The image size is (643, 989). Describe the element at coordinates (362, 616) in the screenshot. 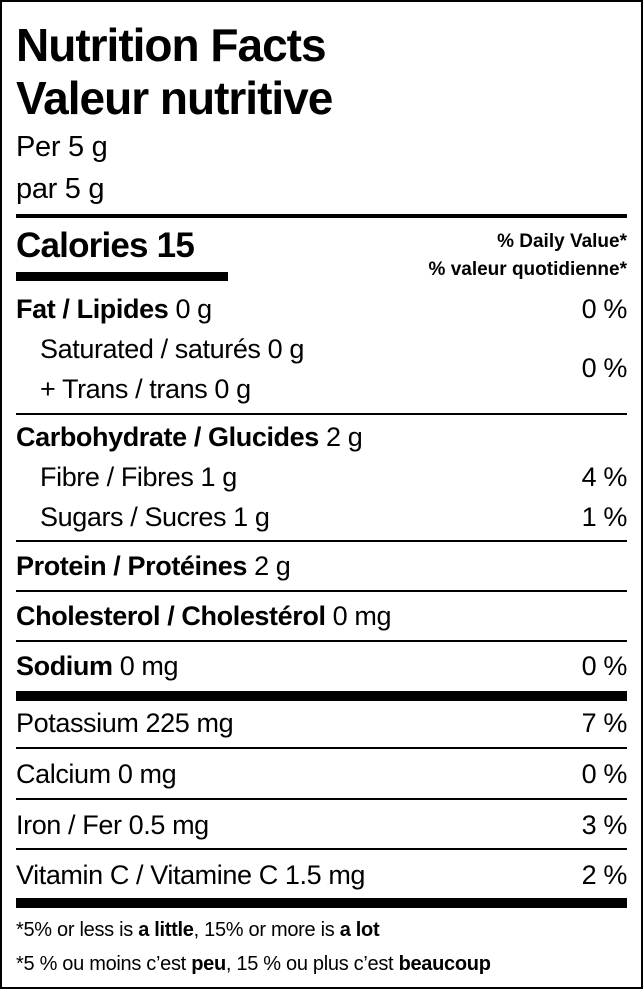

I see `cholesterol-amount: 0 mg` at that location.